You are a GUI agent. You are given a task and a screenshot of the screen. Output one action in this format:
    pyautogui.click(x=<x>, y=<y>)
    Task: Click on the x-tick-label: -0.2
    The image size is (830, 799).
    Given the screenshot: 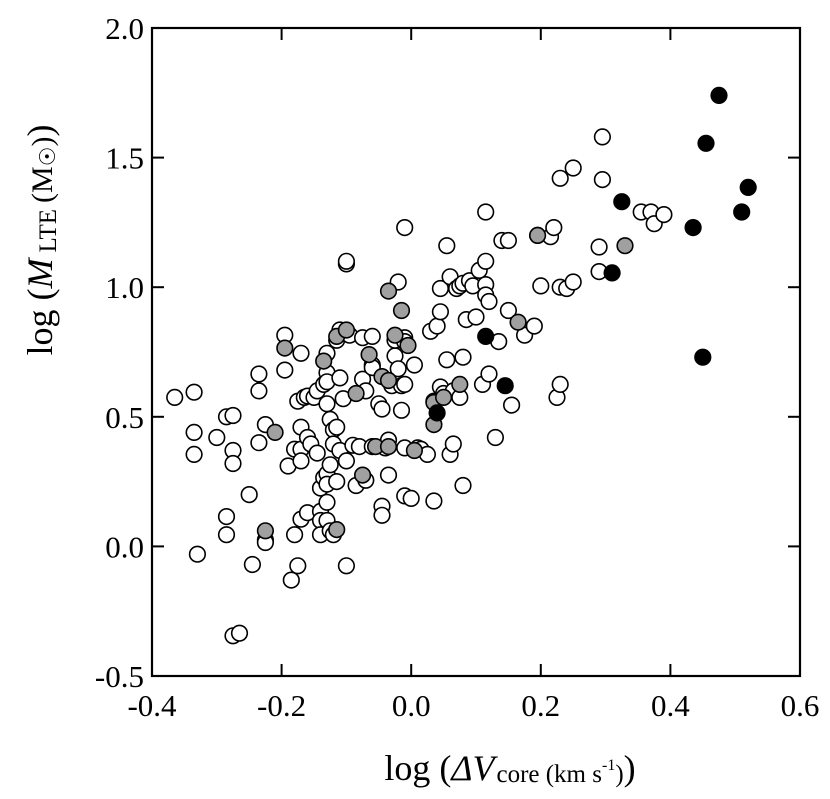 What is the action you would take?
    pyautogui.click(x=281, y=705)
    